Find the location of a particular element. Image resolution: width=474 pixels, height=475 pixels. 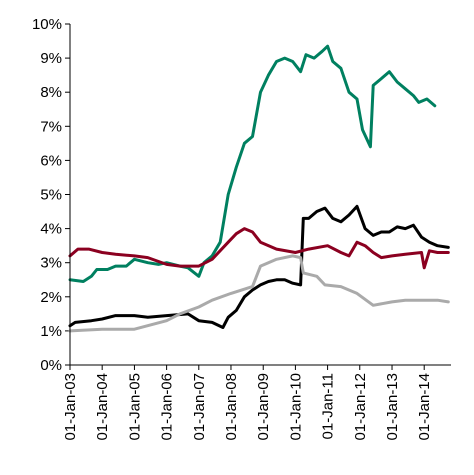

x-tick-label: 01-Jan-07 is located at coordinates (199, 407).